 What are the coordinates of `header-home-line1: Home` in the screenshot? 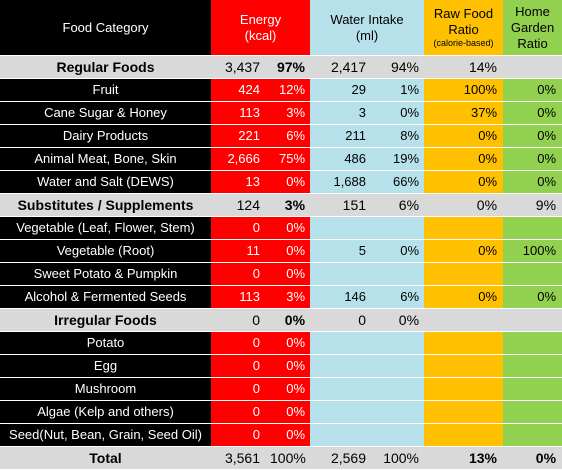 It's located at (532, 11).